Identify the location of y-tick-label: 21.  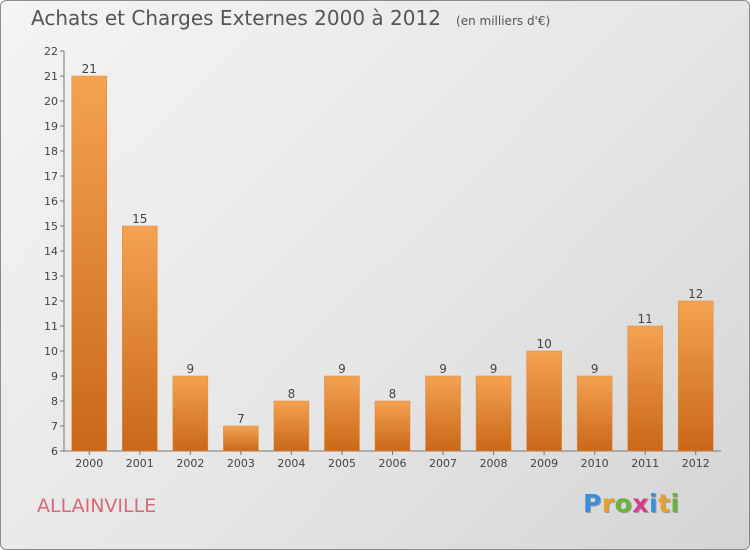
(51, 76).